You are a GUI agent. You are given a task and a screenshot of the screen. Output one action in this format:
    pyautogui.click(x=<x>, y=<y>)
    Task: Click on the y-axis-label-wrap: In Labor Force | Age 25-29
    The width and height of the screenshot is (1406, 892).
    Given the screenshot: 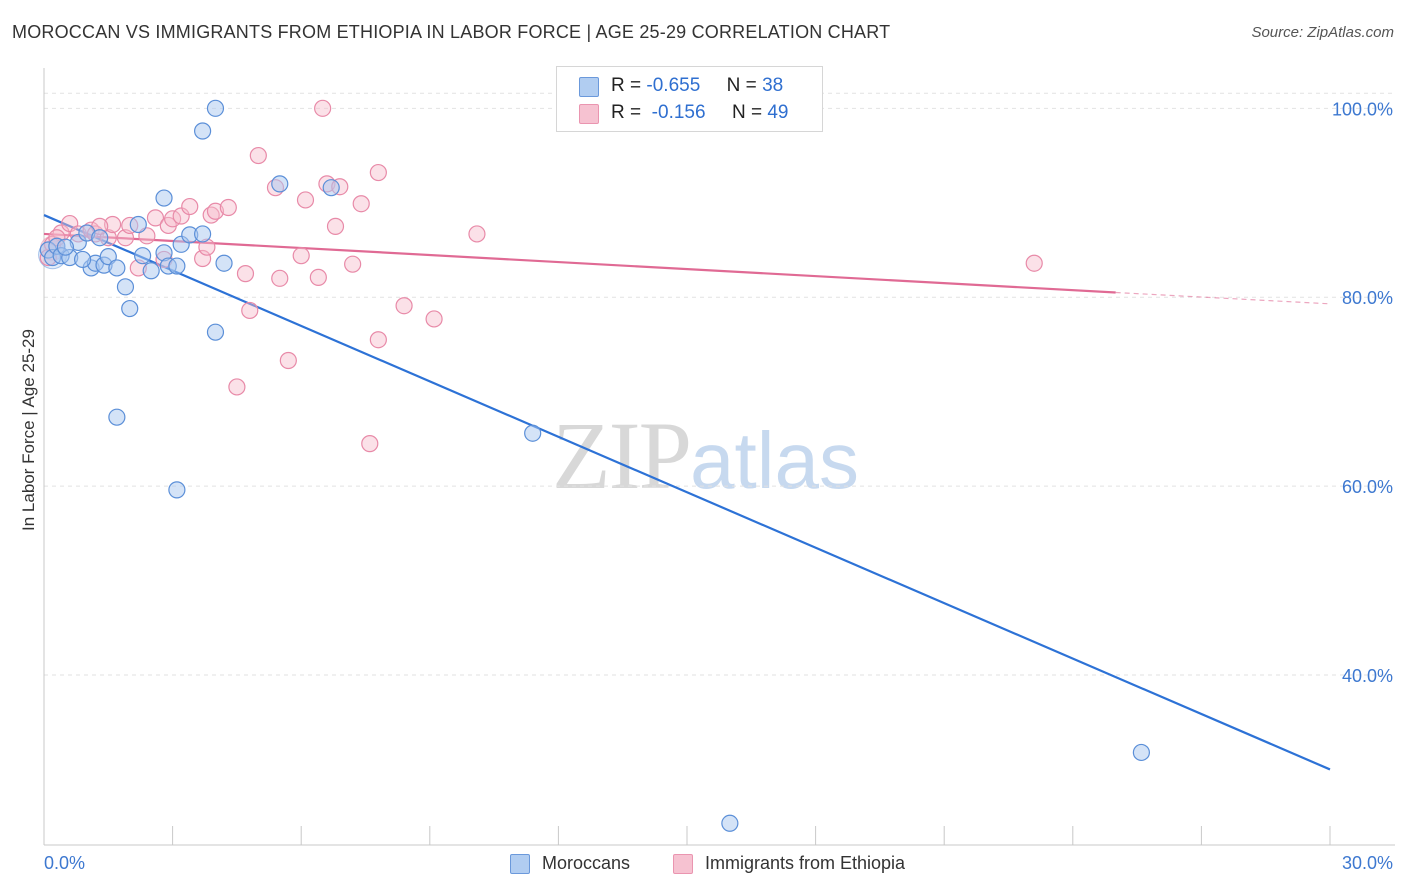 What is the action you would take?
    pyautogui.click(x=29, y=430)
    